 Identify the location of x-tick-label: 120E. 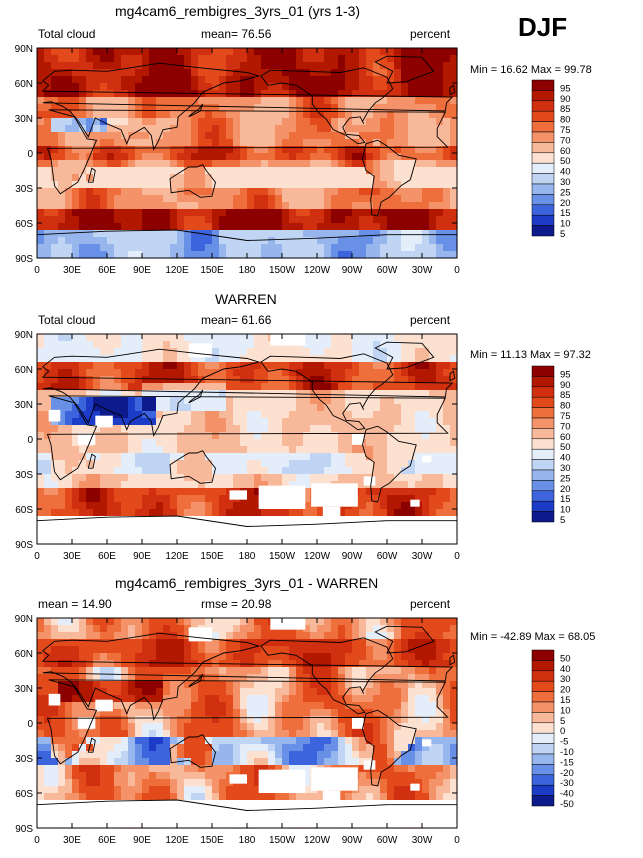
(177, 270).